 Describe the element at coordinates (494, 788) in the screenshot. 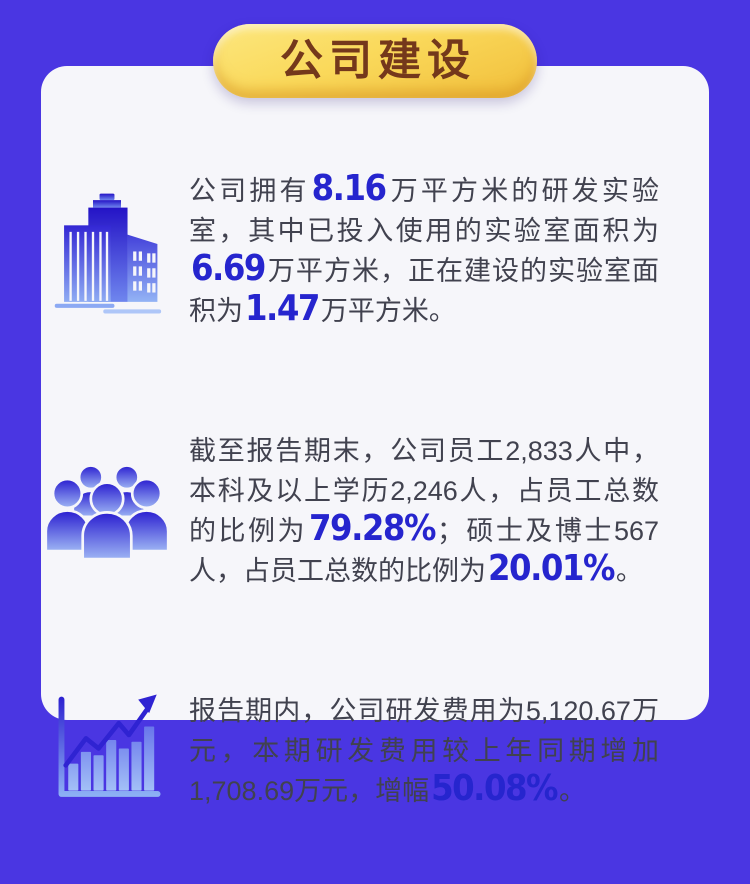

I see `stat-rd-growth: 50.08%` at that location.